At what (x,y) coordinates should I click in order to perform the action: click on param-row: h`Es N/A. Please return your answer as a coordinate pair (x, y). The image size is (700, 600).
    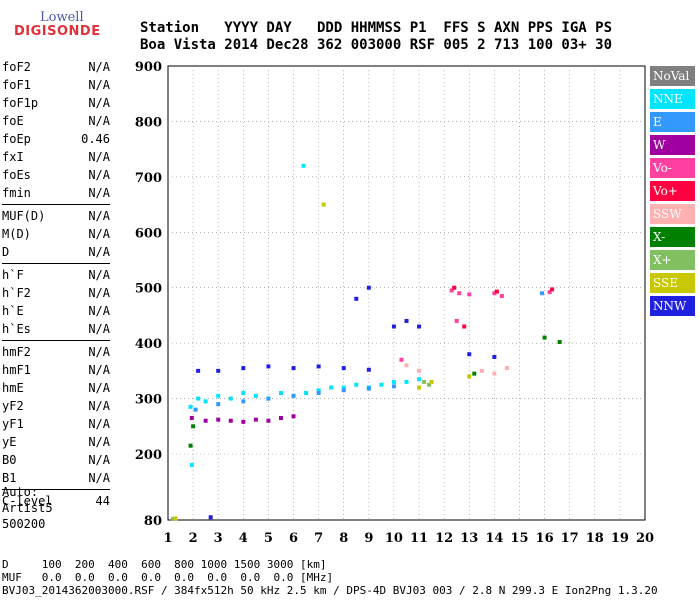
    Looking at the image, I should click on (56, 329).